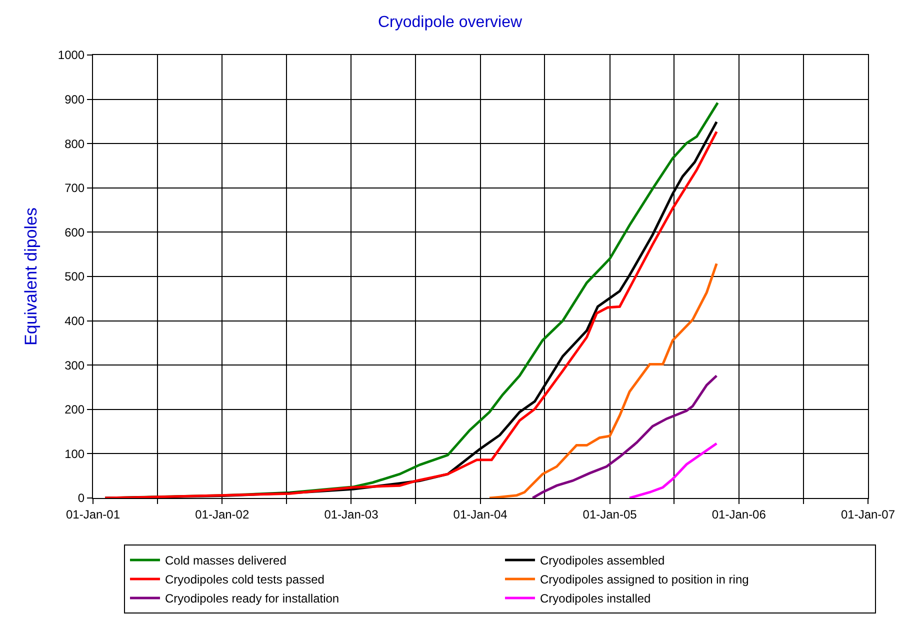 The height and width of the screenshot is (626, 900). I want to click on legend-label: Cryodipoles assembled, so click(602, 561).